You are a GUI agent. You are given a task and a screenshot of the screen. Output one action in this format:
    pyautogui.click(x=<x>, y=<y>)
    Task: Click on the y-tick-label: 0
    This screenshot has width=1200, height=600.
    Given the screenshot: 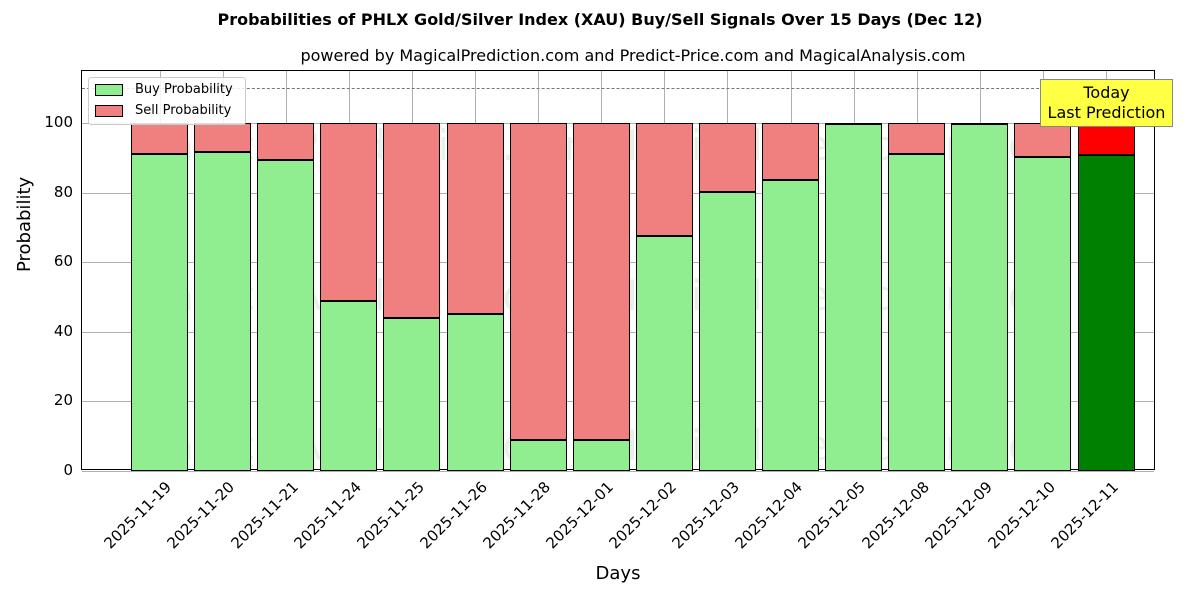 What is the action you would take?
    pyautogui.click(x=68, y=470)
    